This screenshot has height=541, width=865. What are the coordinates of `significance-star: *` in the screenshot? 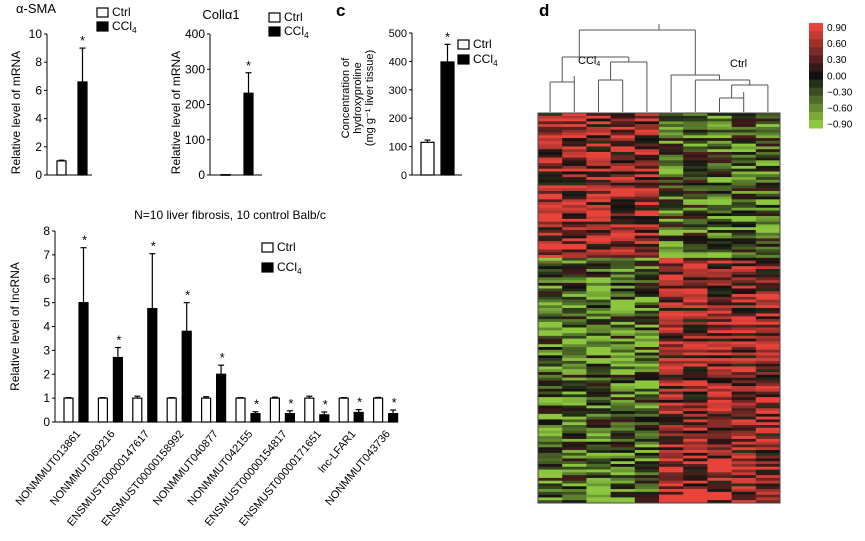 It's located at (325, 404).